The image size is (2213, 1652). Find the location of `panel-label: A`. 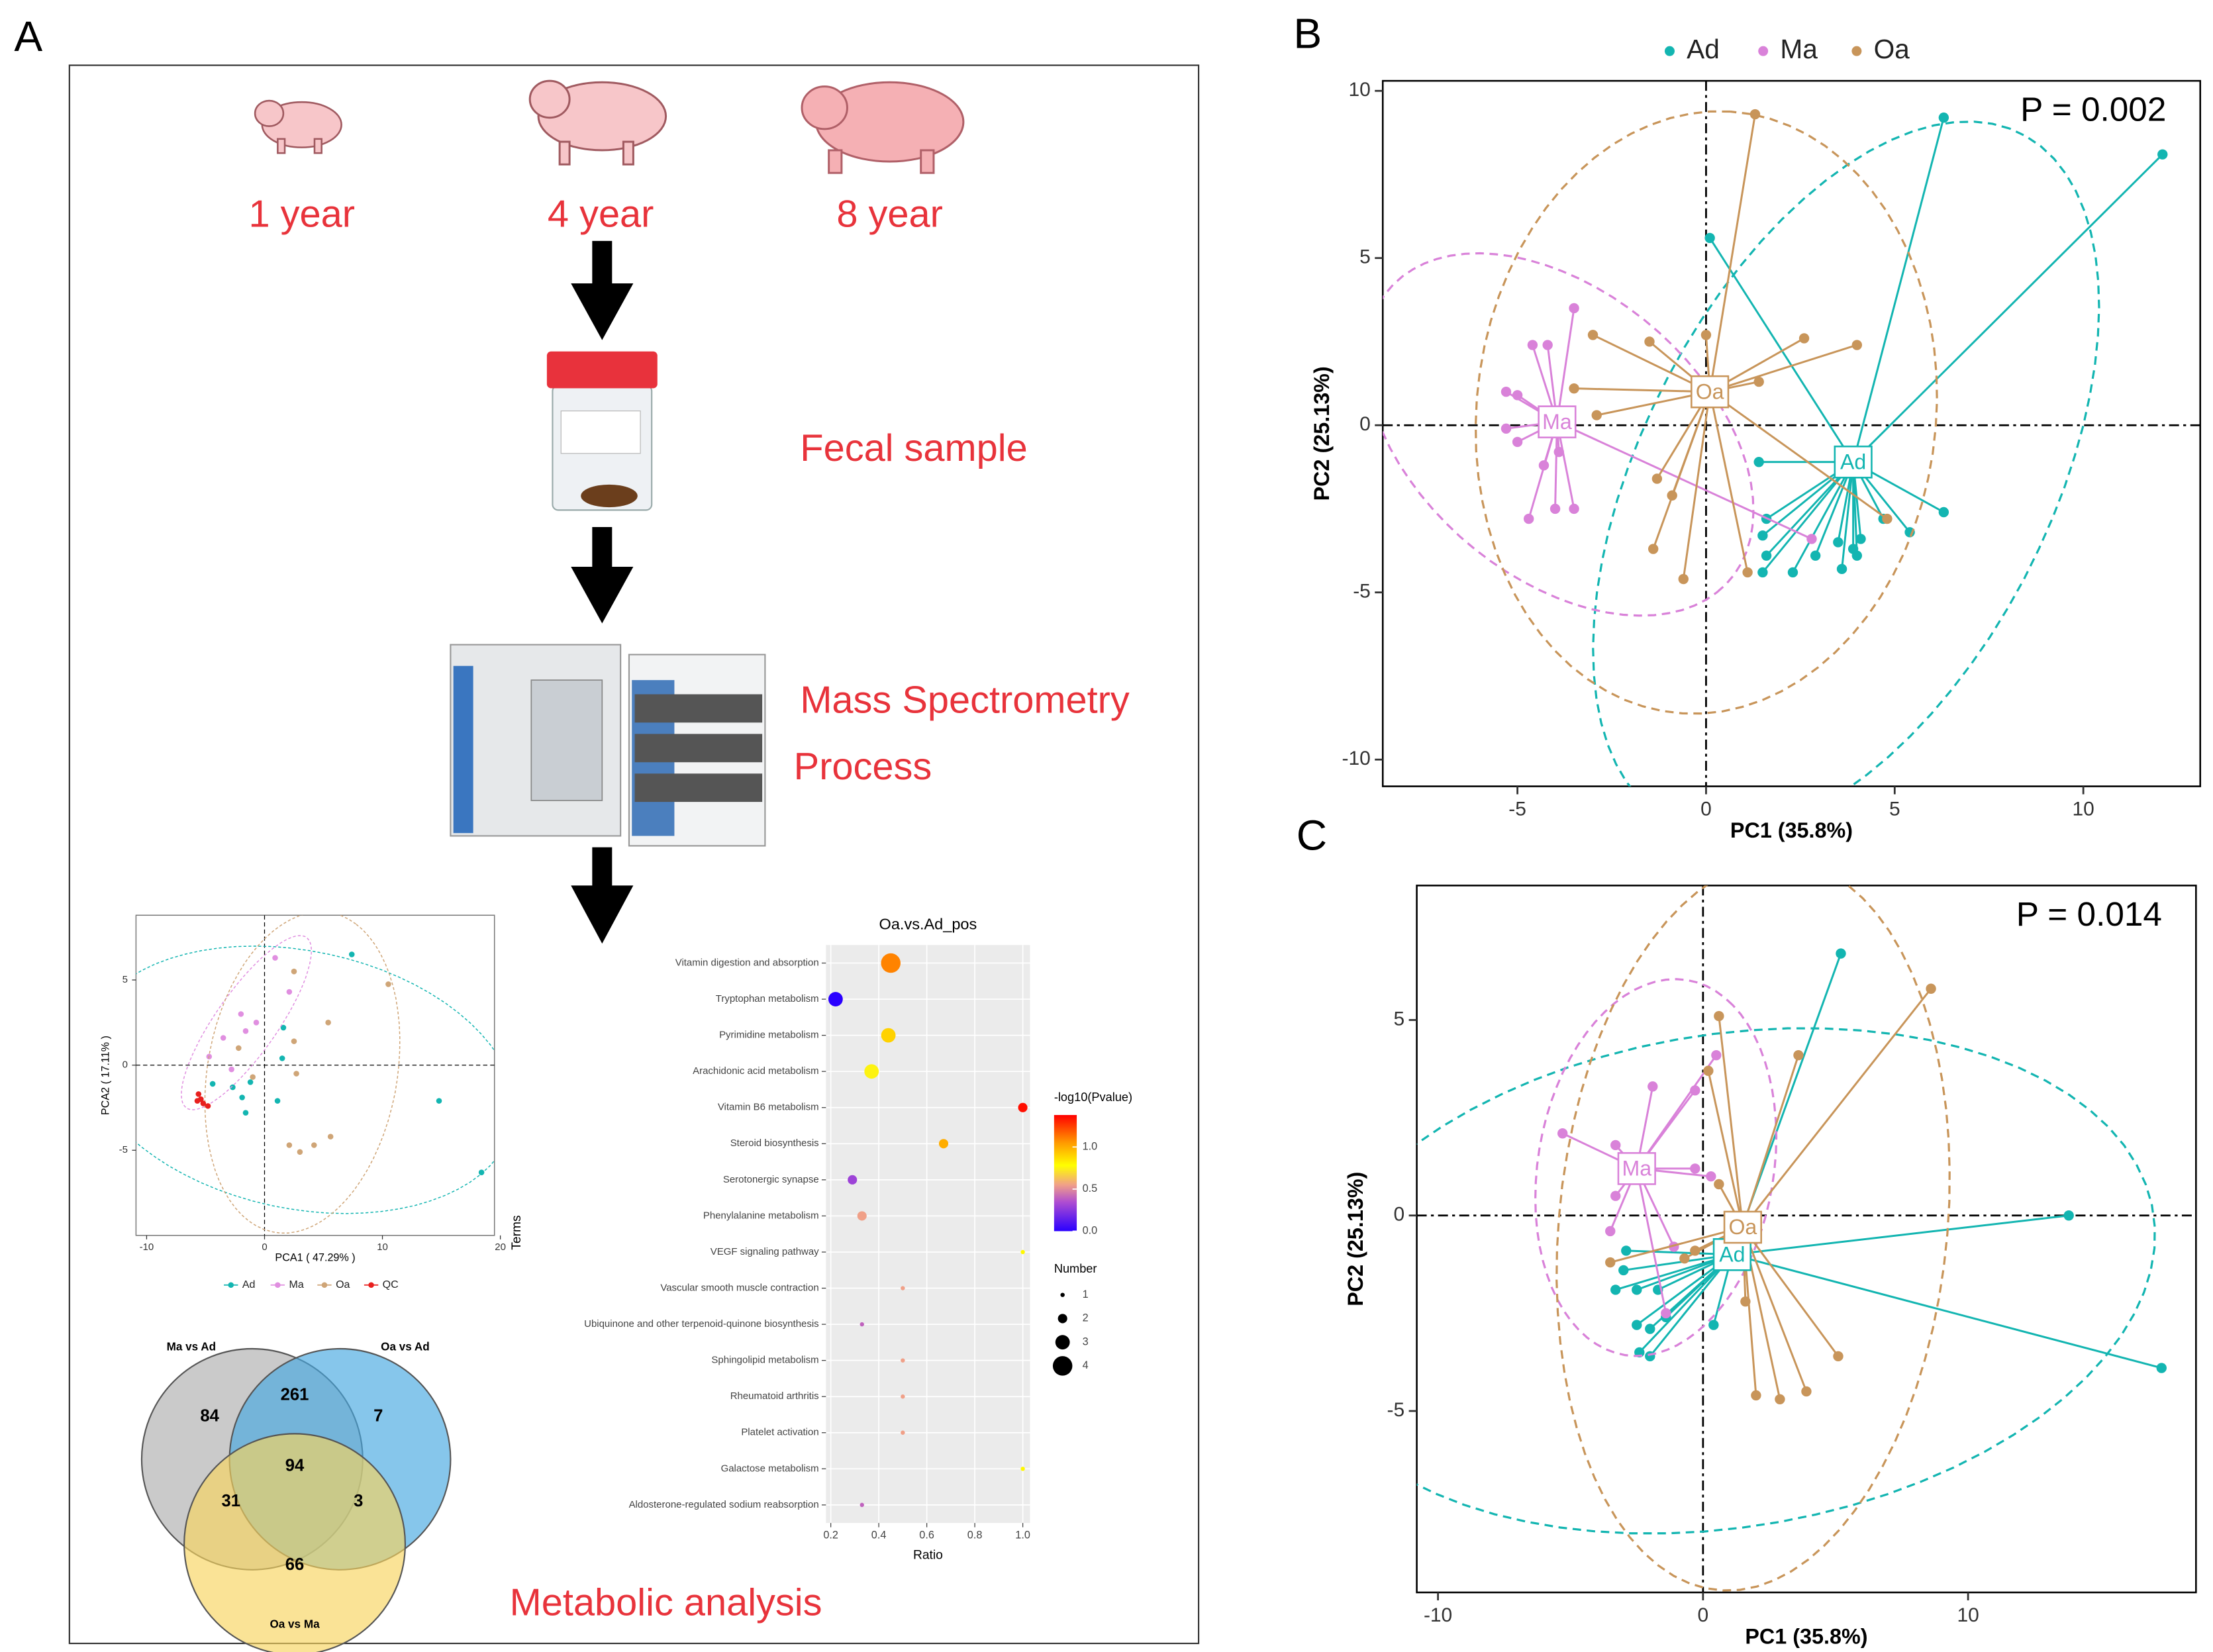

panel-label: A is located at coordinates (28, 36).